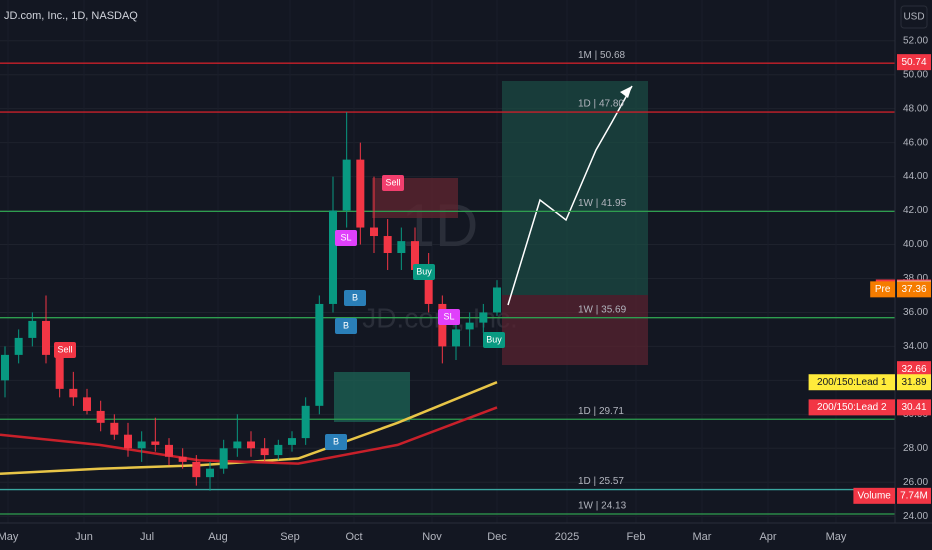 This screenshot has height=550, width=932. What do you see at coordinates (372, 397) in the screenshot?
I see `demand-zone` at bounding box center [372, 397].